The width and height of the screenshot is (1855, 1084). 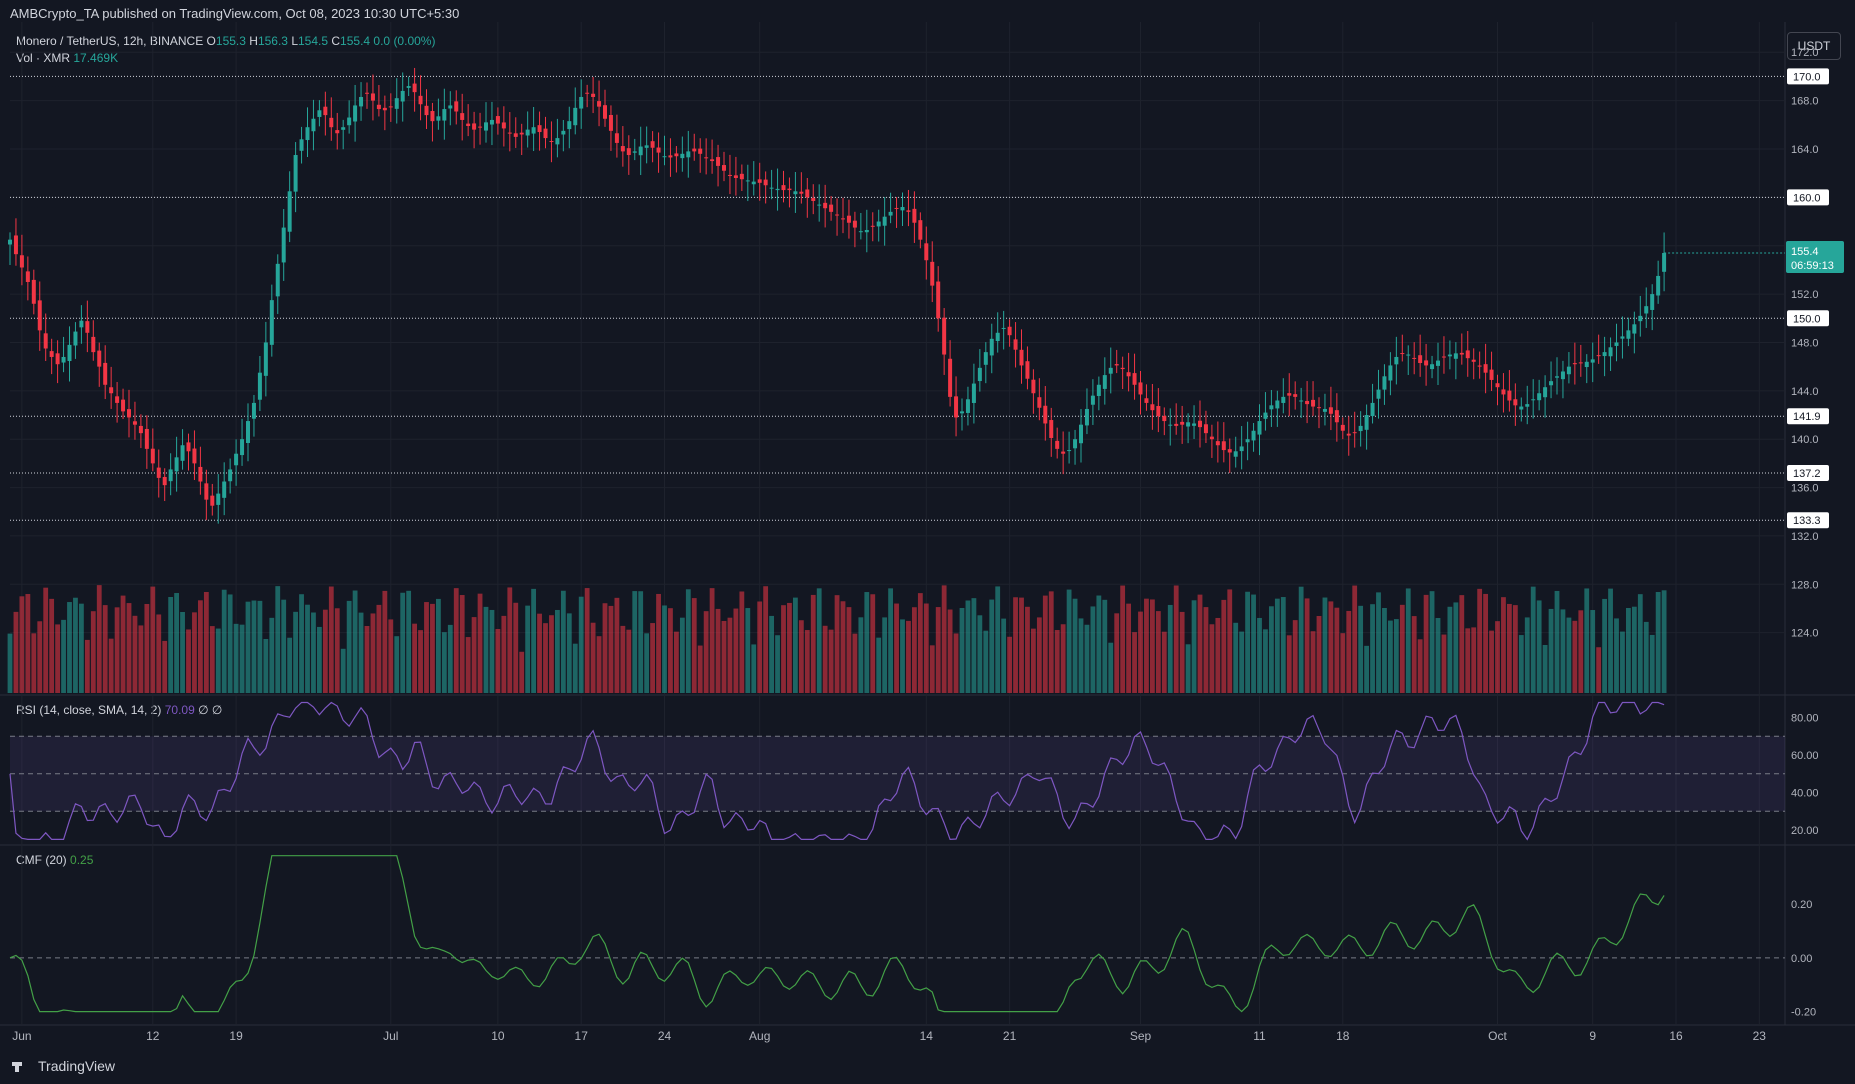 I want to click on open-value: 155.3, so click(x=230, y=41).